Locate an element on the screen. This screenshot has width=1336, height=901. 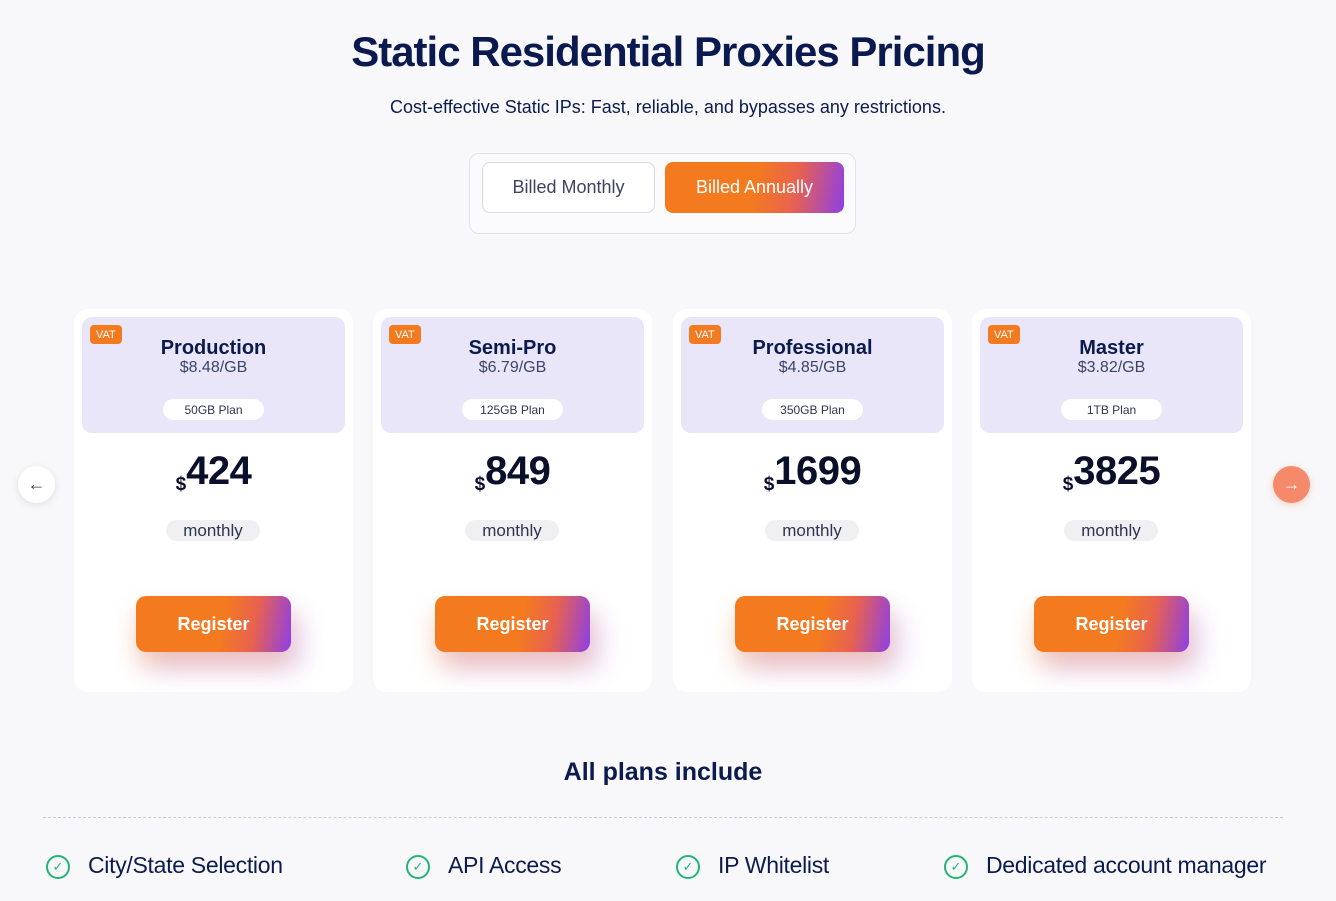
plan-header: VAT Semi-Pro $6.79/GB 125GB Plan is located at coordinates (512, 375).